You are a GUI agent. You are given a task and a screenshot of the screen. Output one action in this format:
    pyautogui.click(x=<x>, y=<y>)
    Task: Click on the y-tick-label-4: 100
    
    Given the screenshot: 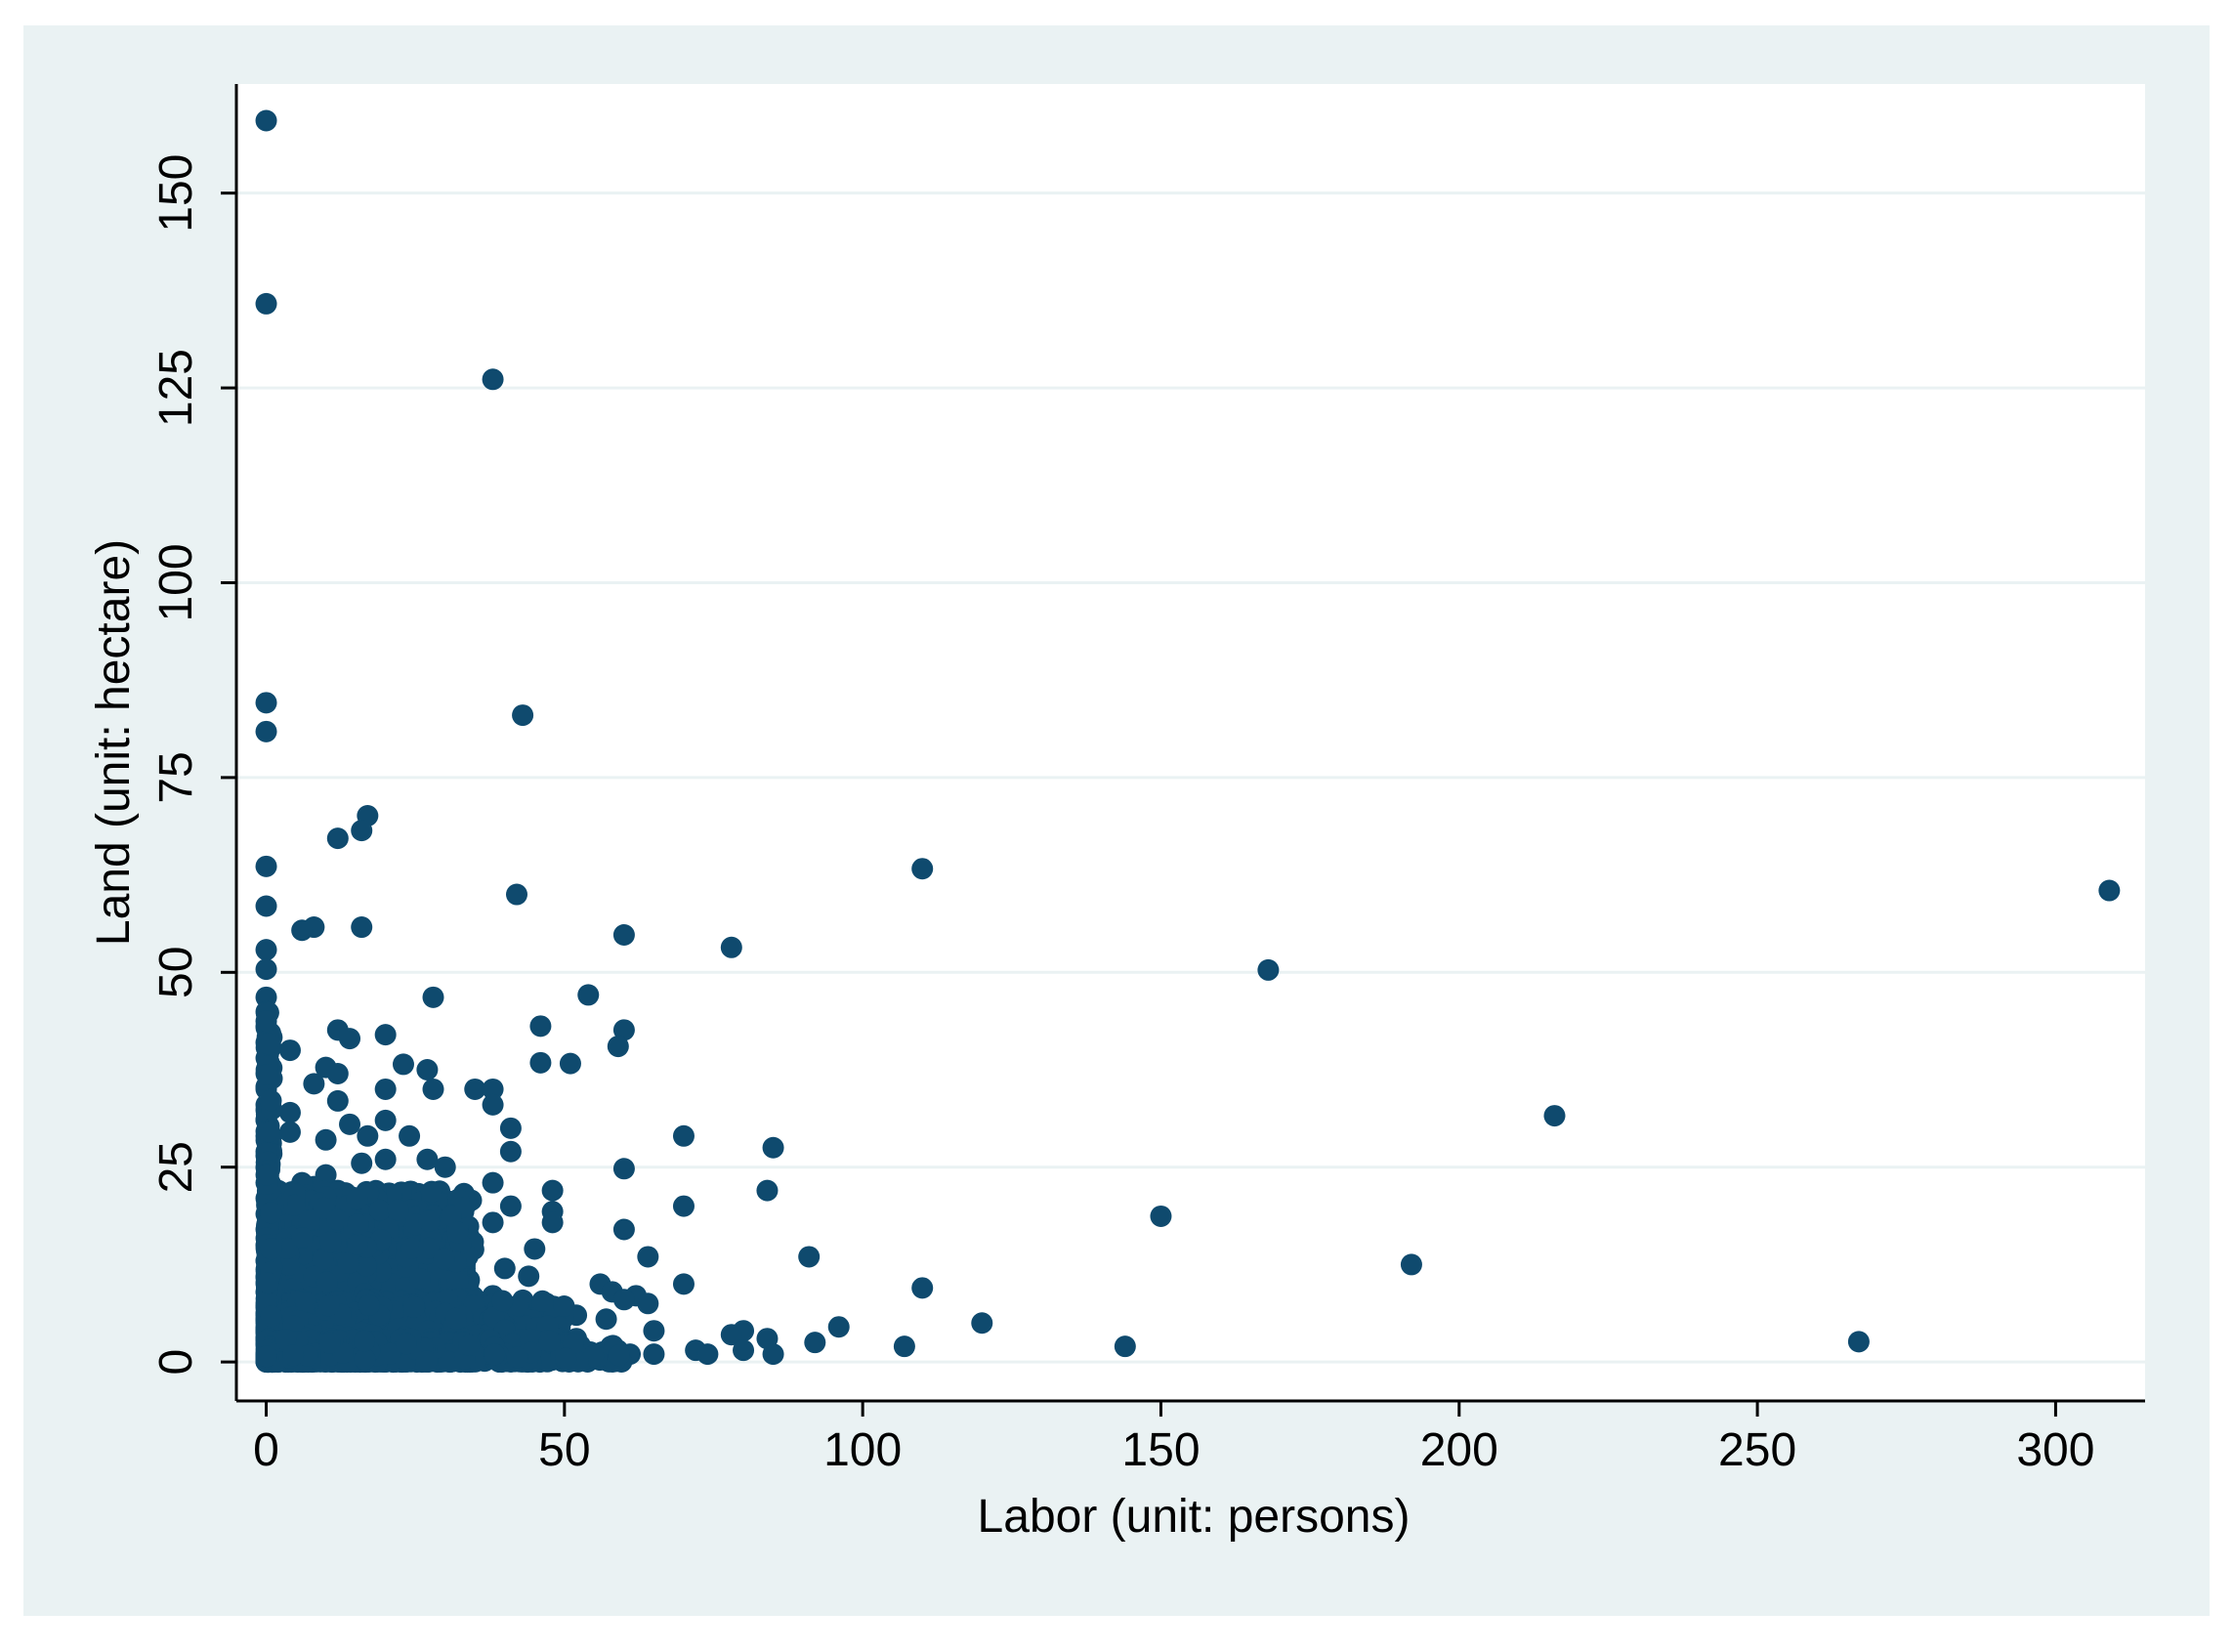 What is the action you would take?
    pyautogui.click(x=176, y=582)
    